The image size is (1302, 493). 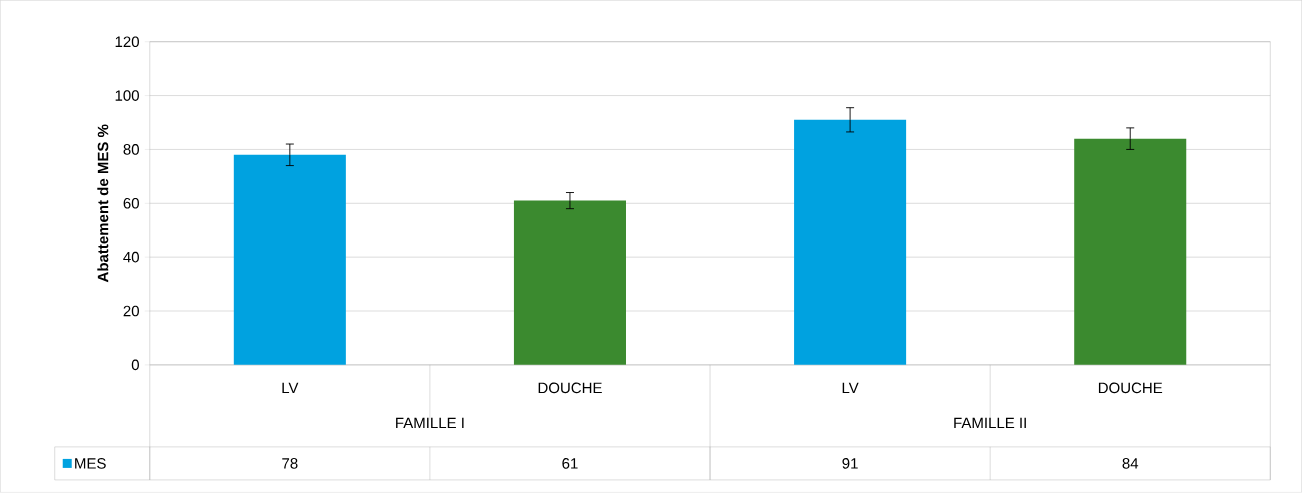 I want to click on y-tick-label: 100, so click(x=127, y=96).